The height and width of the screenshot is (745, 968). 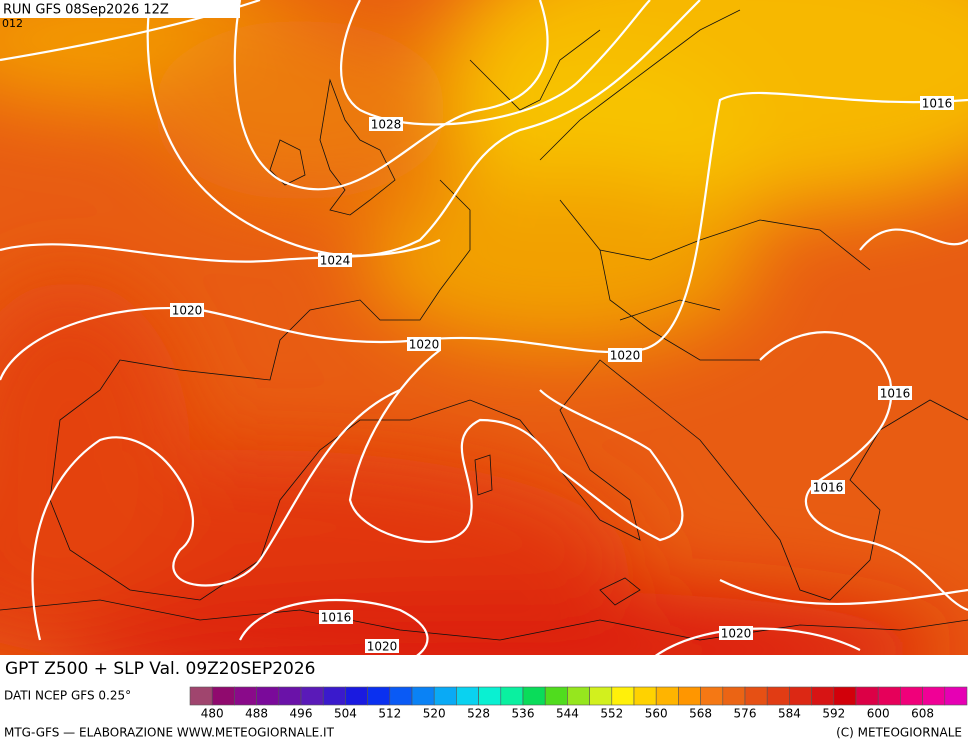 I want to click on step-label: 012, so click(x=12, y=23).